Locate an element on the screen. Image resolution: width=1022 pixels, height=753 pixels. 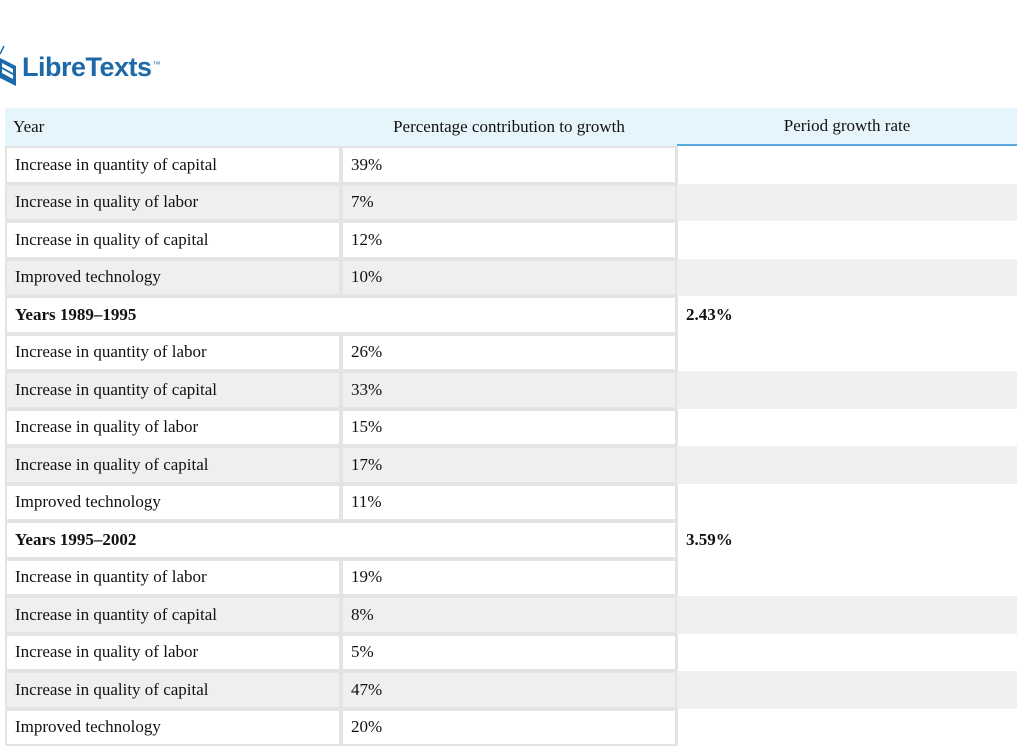
period-growth-rate: 2.43% is located at coordinates (847, 315).